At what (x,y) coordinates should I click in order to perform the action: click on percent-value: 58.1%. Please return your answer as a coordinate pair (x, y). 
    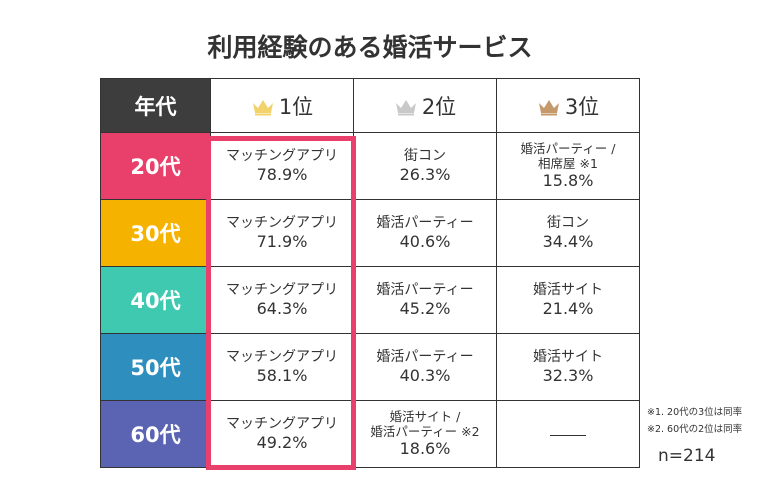
    Looking at the image, I should click on (282, 375).